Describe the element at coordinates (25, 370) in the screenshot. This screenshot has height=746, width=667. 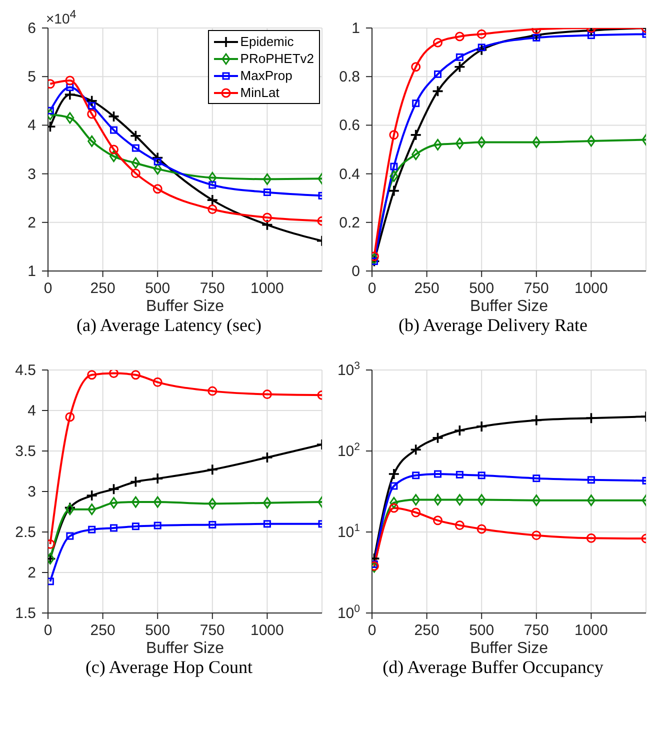
I see `y-tick-label: 4.5` at that location.